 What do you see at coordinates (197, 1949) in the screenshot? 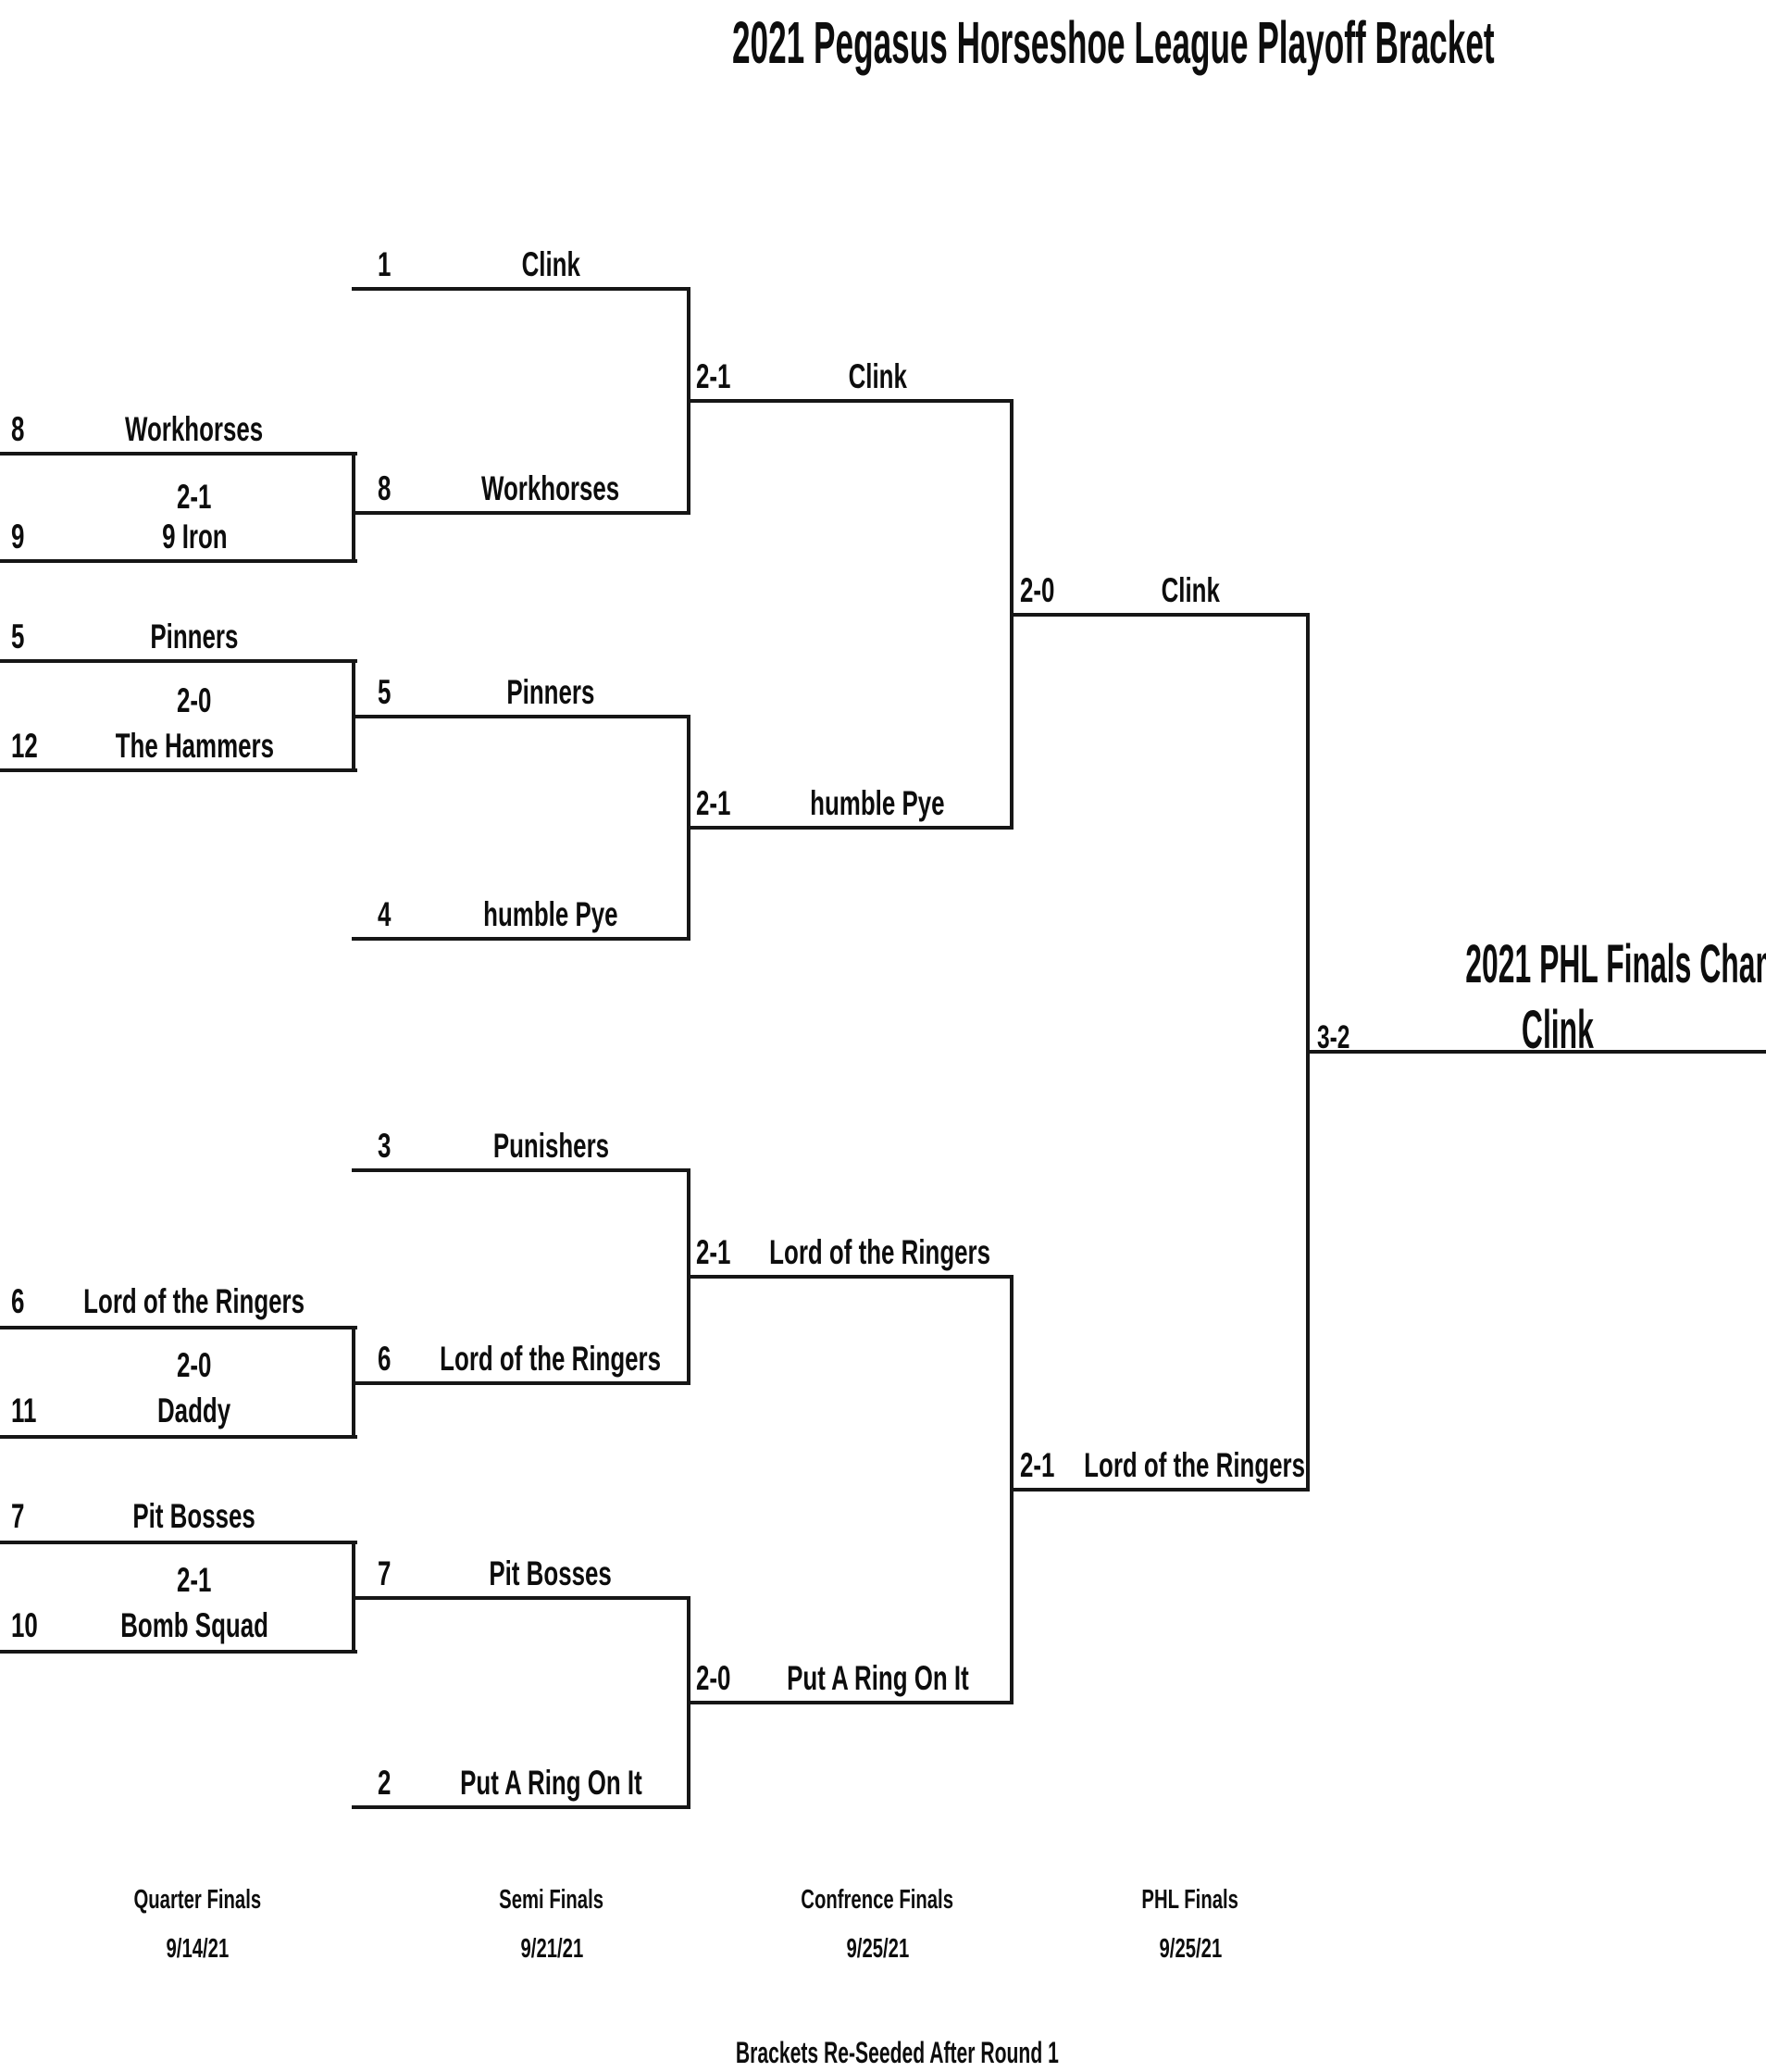
I see `round-date: 9/14/21` at bounding box center [197, 1949].